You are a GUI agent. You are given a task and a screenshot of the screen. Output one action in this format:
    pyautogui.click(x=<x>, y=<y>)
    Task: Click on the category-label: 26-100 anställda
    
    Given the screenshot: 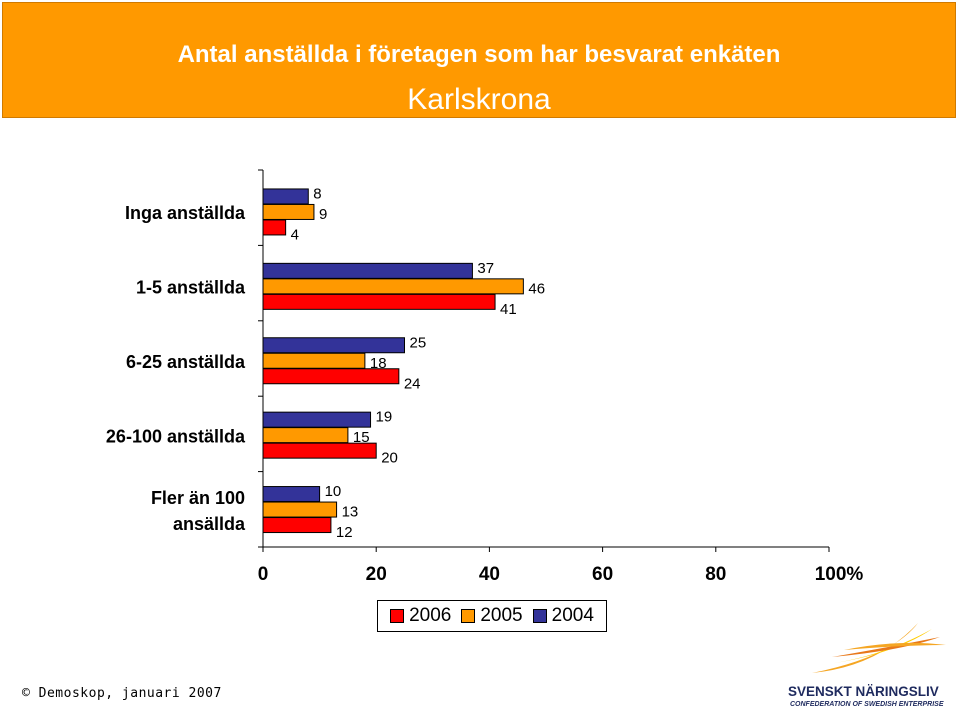 What is the action you would take?
    pyautogui.click(x=176, y=436)
    